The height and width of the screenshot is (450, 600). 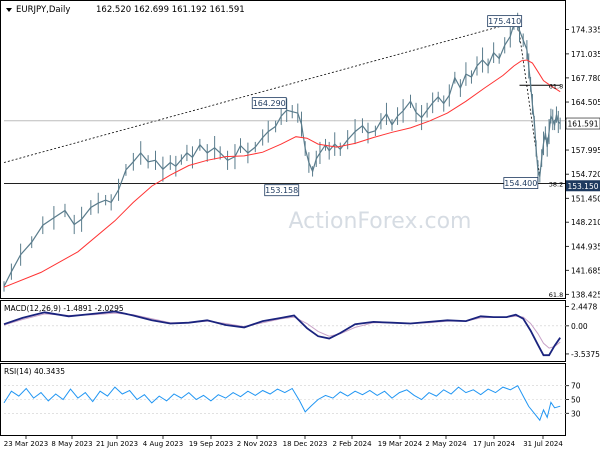 What do you see at coordinates (585, 30) in the screenshot?
I see `price-tick-label: 174.335` at bounding box center [585, 30].